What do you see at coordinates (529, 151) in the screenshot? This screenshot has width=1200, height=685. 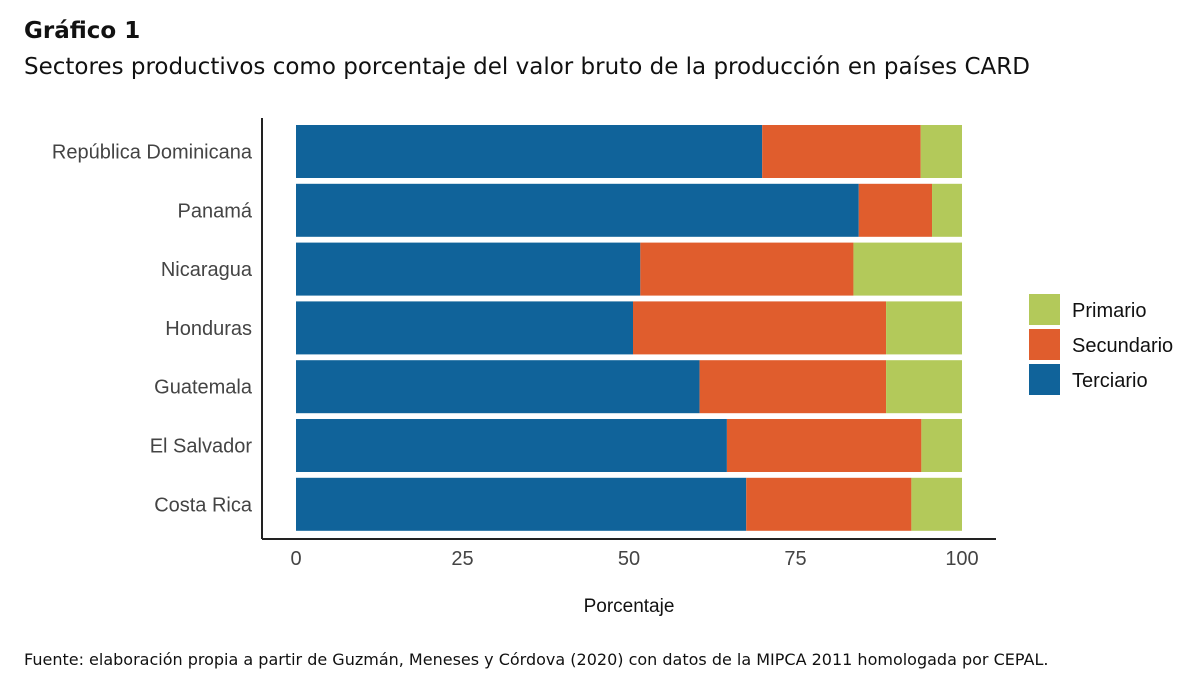 I see `bar-republica-dominicana-terciario` at bounding box center [529, 151].